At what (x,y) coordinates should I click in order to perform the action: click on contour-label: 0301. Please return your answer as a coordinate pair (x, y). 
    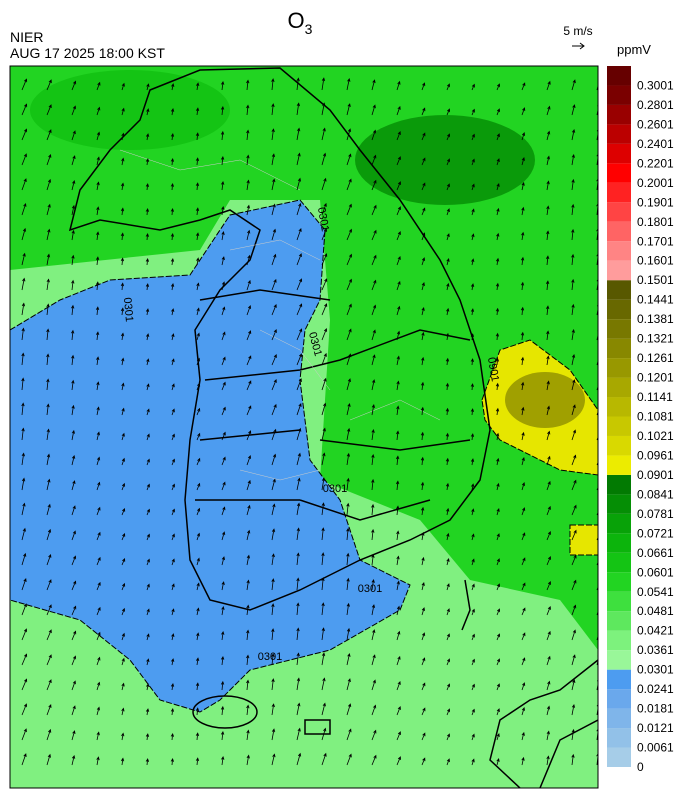
    Looking at the image, I should click on (323, 219).